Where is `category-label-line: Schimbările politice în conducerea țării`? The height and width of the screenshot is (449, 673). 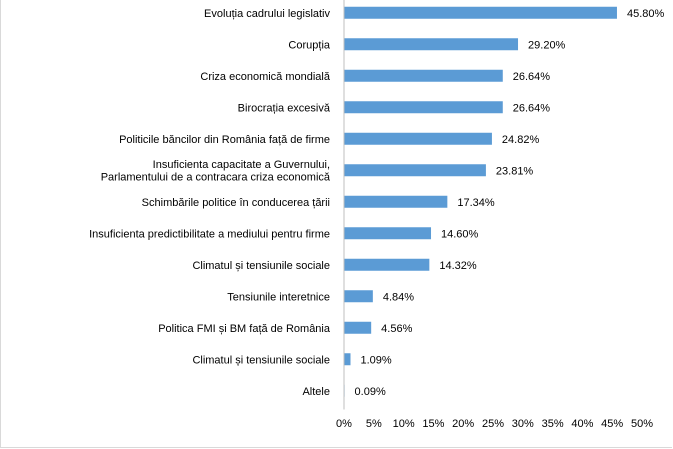 category-label-line: Schimbările politice în conducerea țării is located at coordinates (236, 203).